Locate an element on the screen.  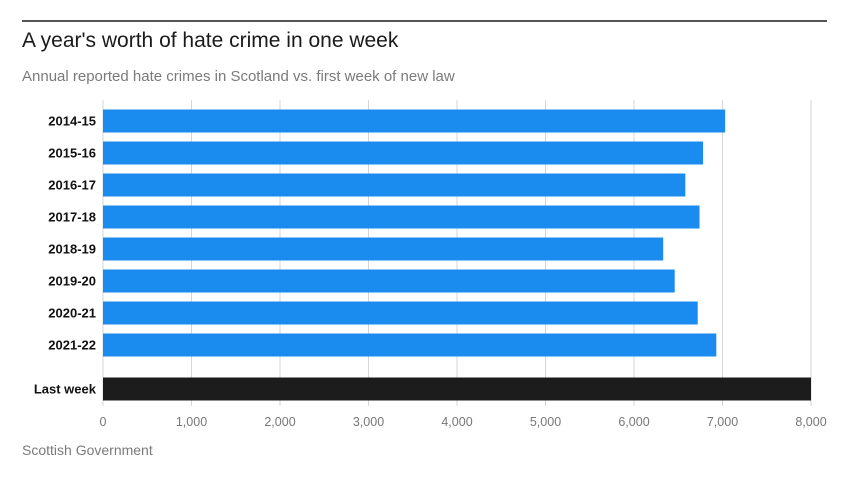
category-label: 2014-15 is located at coordinates (72, 121).